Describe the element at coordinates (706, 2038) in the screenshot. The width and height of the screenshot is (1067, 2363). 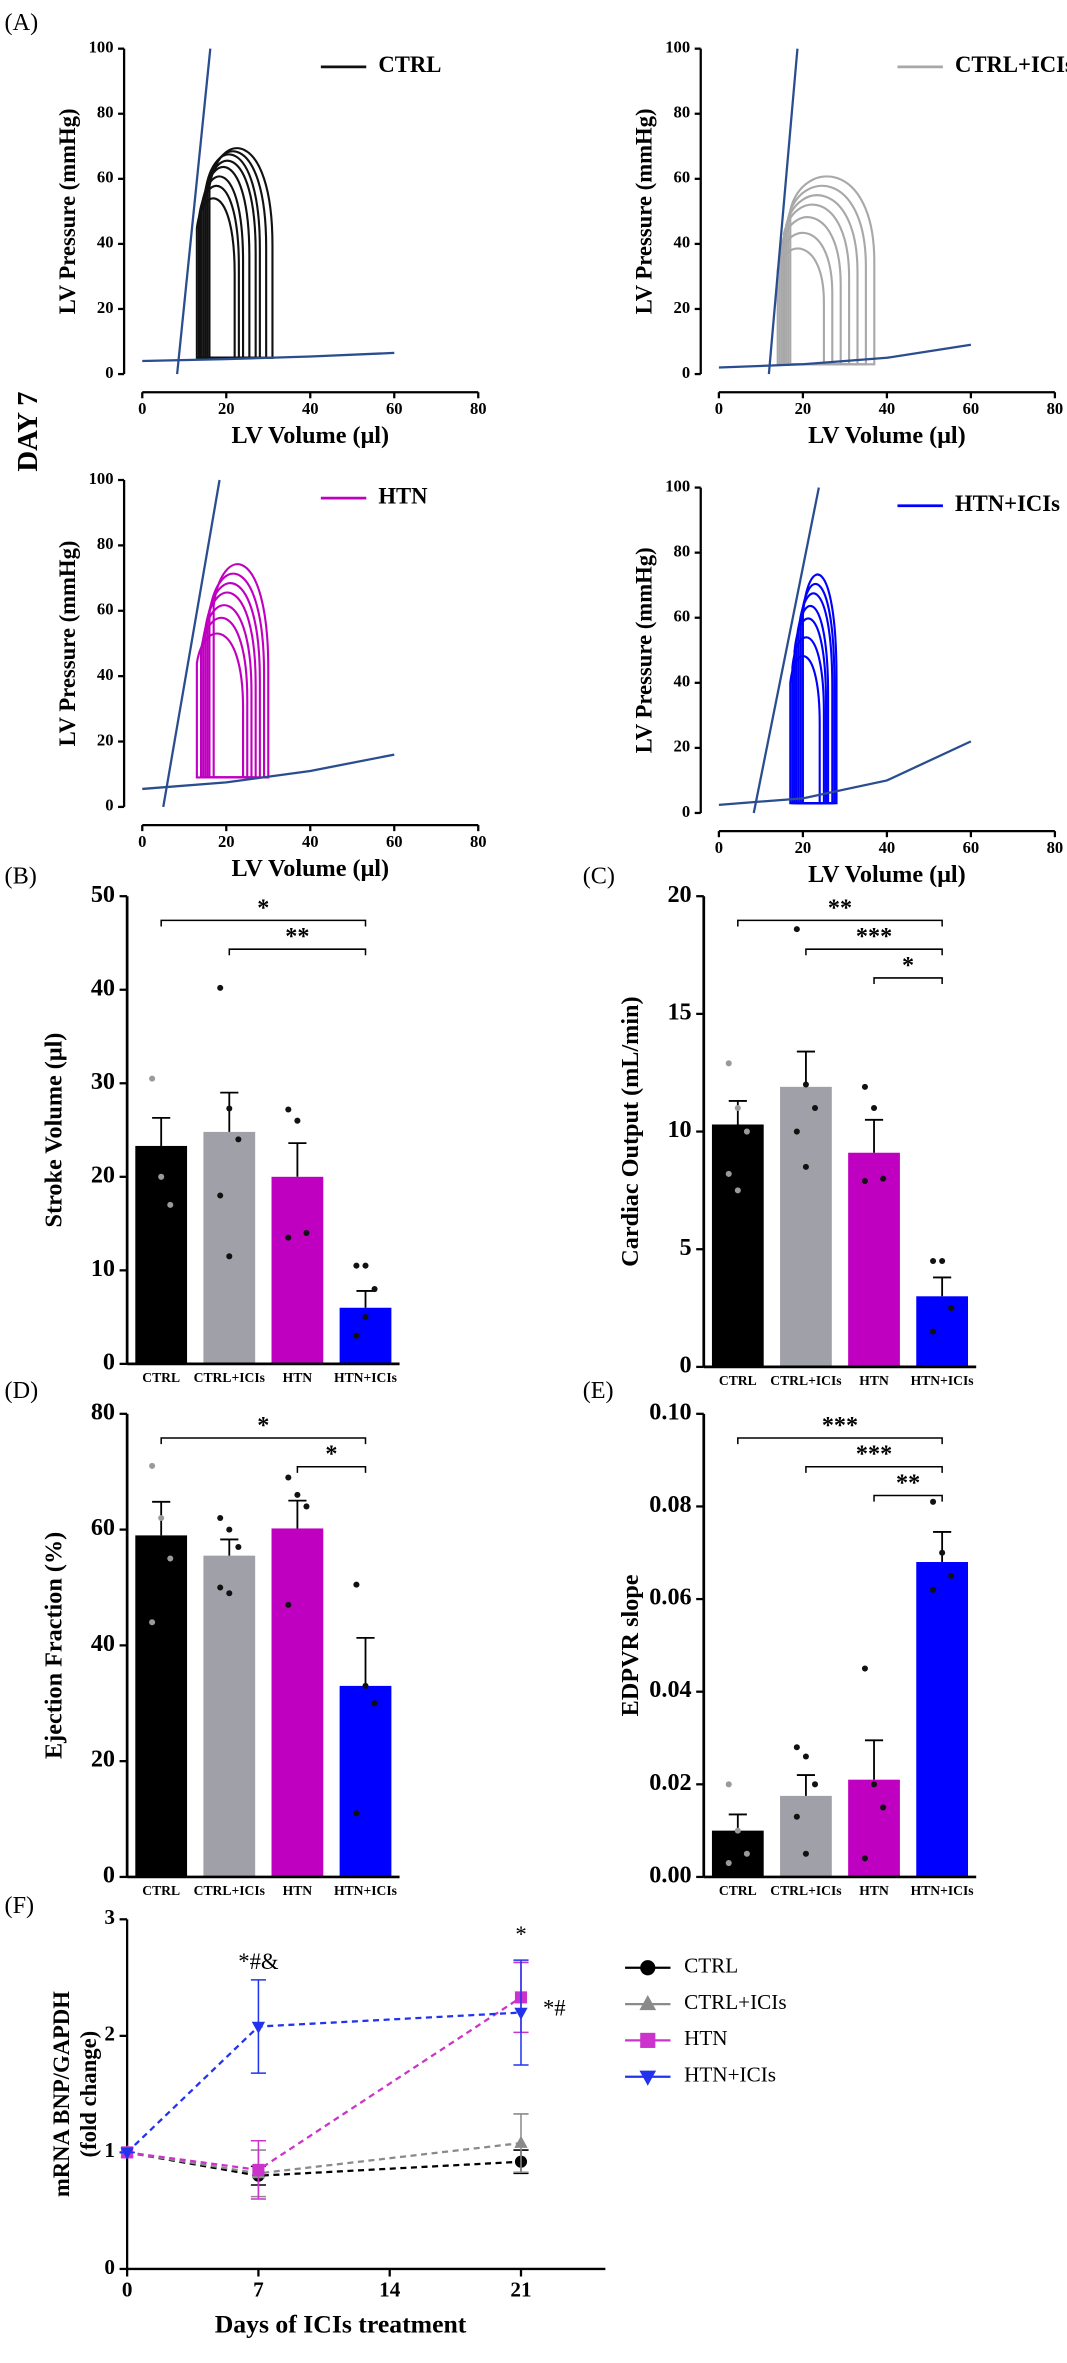
I see `legend-label: HTN` at that location.